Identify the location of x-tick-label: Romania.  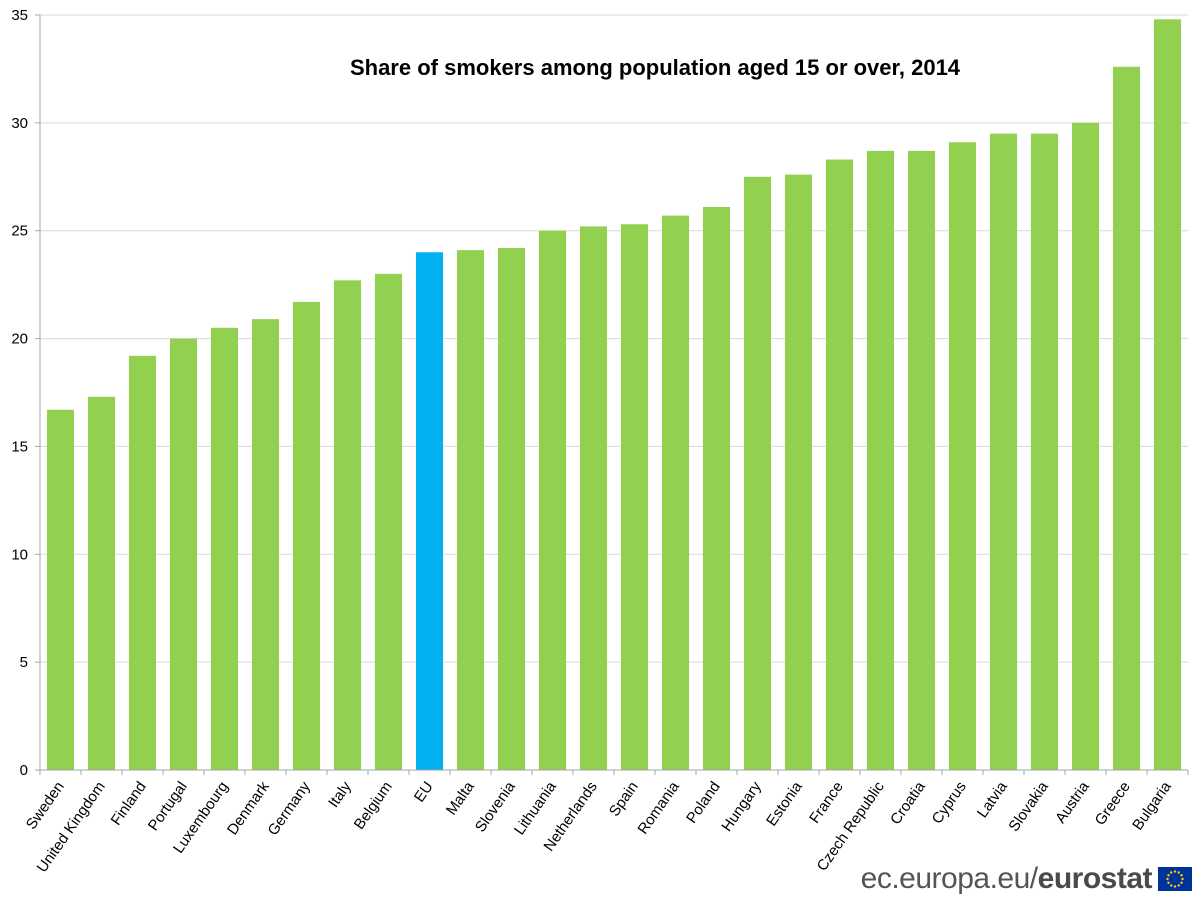
(658, 807).